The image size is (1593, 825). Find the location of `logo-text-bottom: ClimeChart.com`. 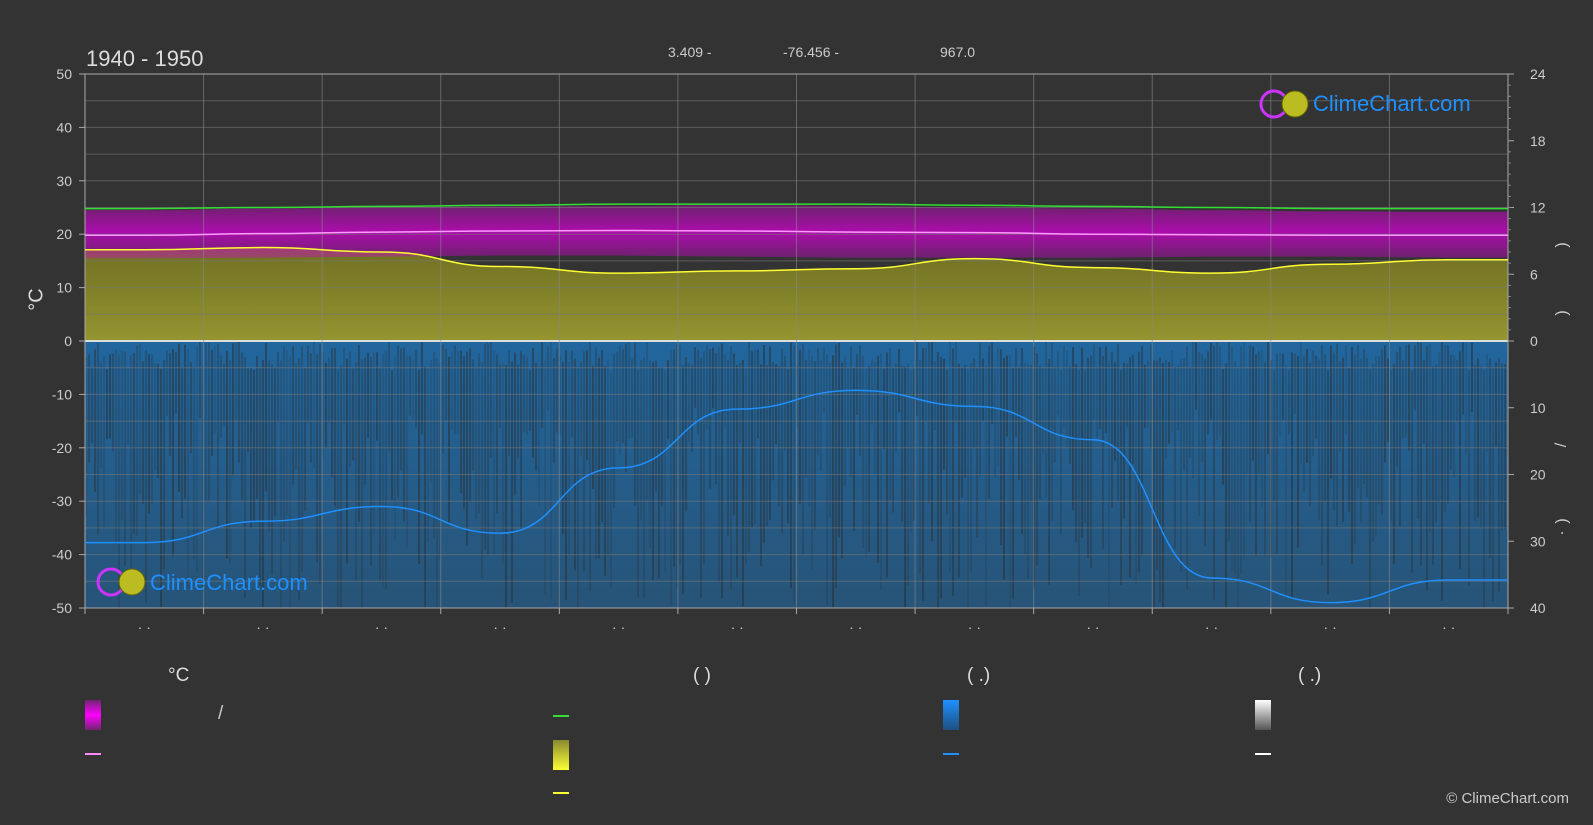

logo-text-bottom: ClimeChart.com is located at coordinates (229, 582).